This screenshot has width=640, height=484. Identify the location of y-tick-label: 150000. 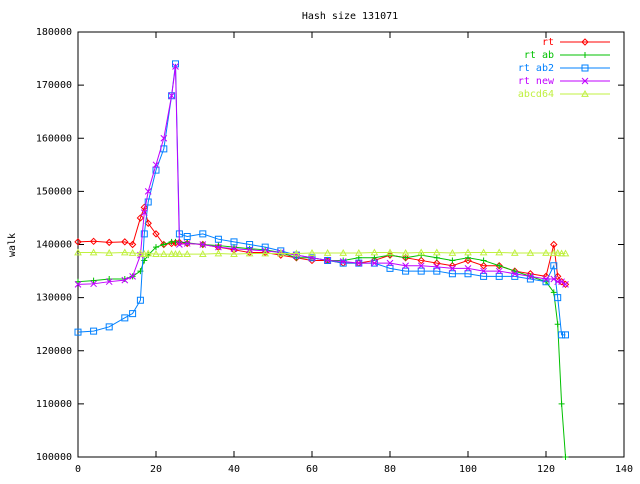
(54, 191).